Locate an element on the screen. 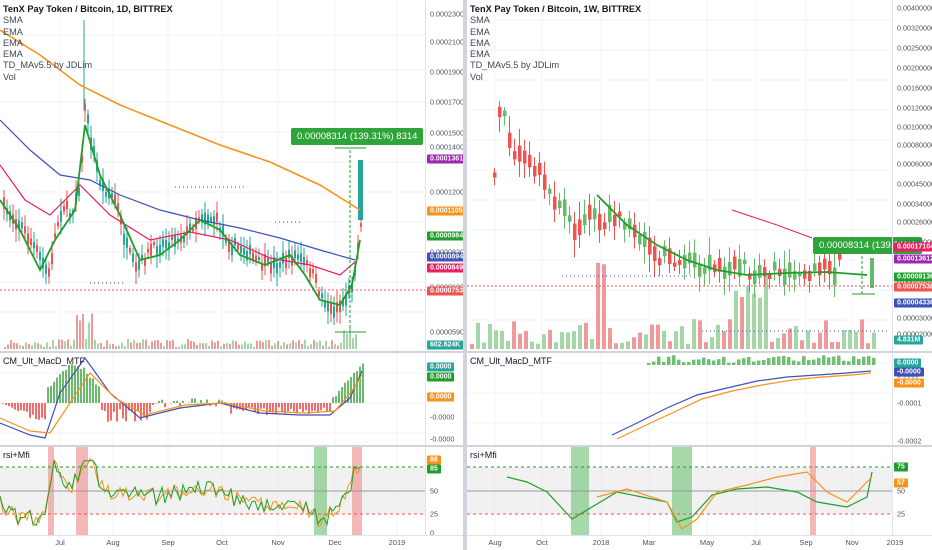 This screenshot has height=550, width=932. time-axis-label: Aug is located at coordinates (495, 542).